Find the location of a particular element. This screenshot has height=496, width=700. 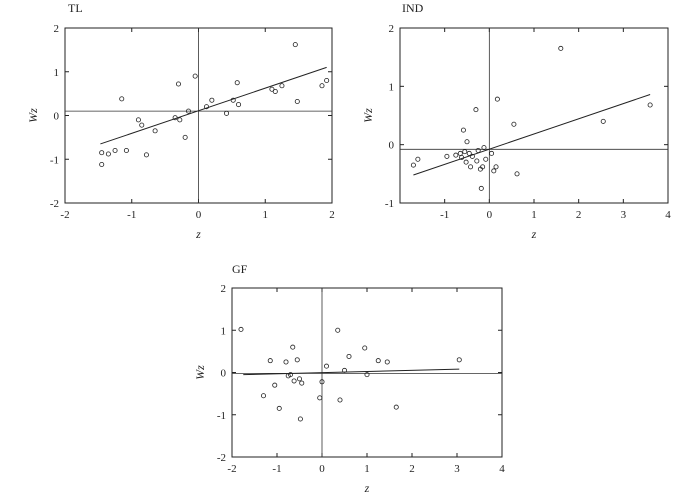

panel-title: TL is located at coordinates (75, 8).